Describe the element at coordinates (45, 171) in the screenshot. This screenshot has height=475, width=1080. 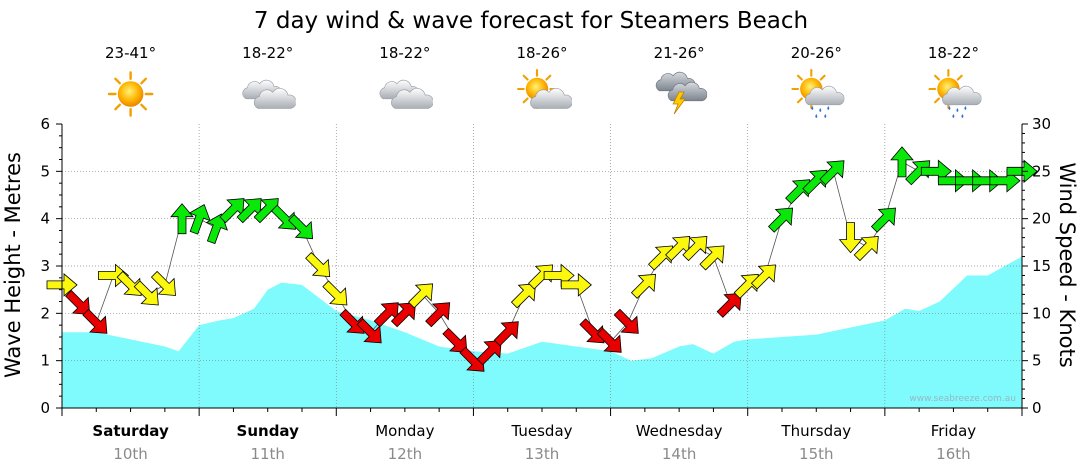
I see `y-tick-label: 5` at that location.